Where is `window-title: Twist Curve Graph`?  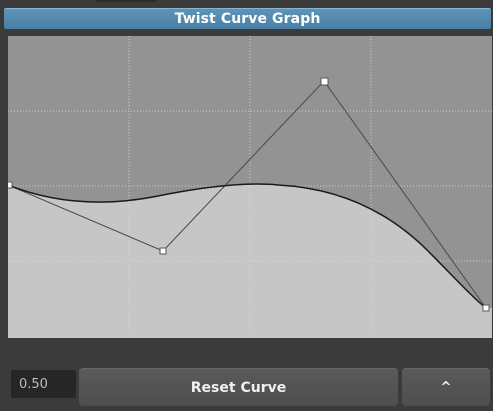 window-title: Twist Curve Graph is located at coordinates (247, 19).